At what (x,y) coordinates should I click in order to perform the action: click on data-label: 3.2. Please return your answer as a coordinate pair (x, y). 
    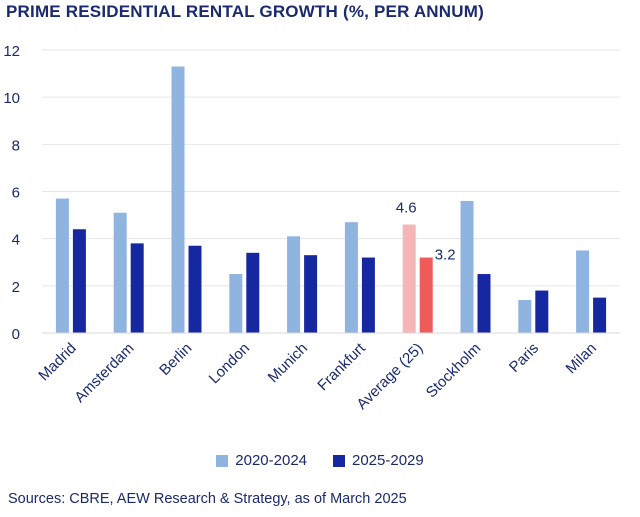
    Looking at the image, I should click on (445, 255).